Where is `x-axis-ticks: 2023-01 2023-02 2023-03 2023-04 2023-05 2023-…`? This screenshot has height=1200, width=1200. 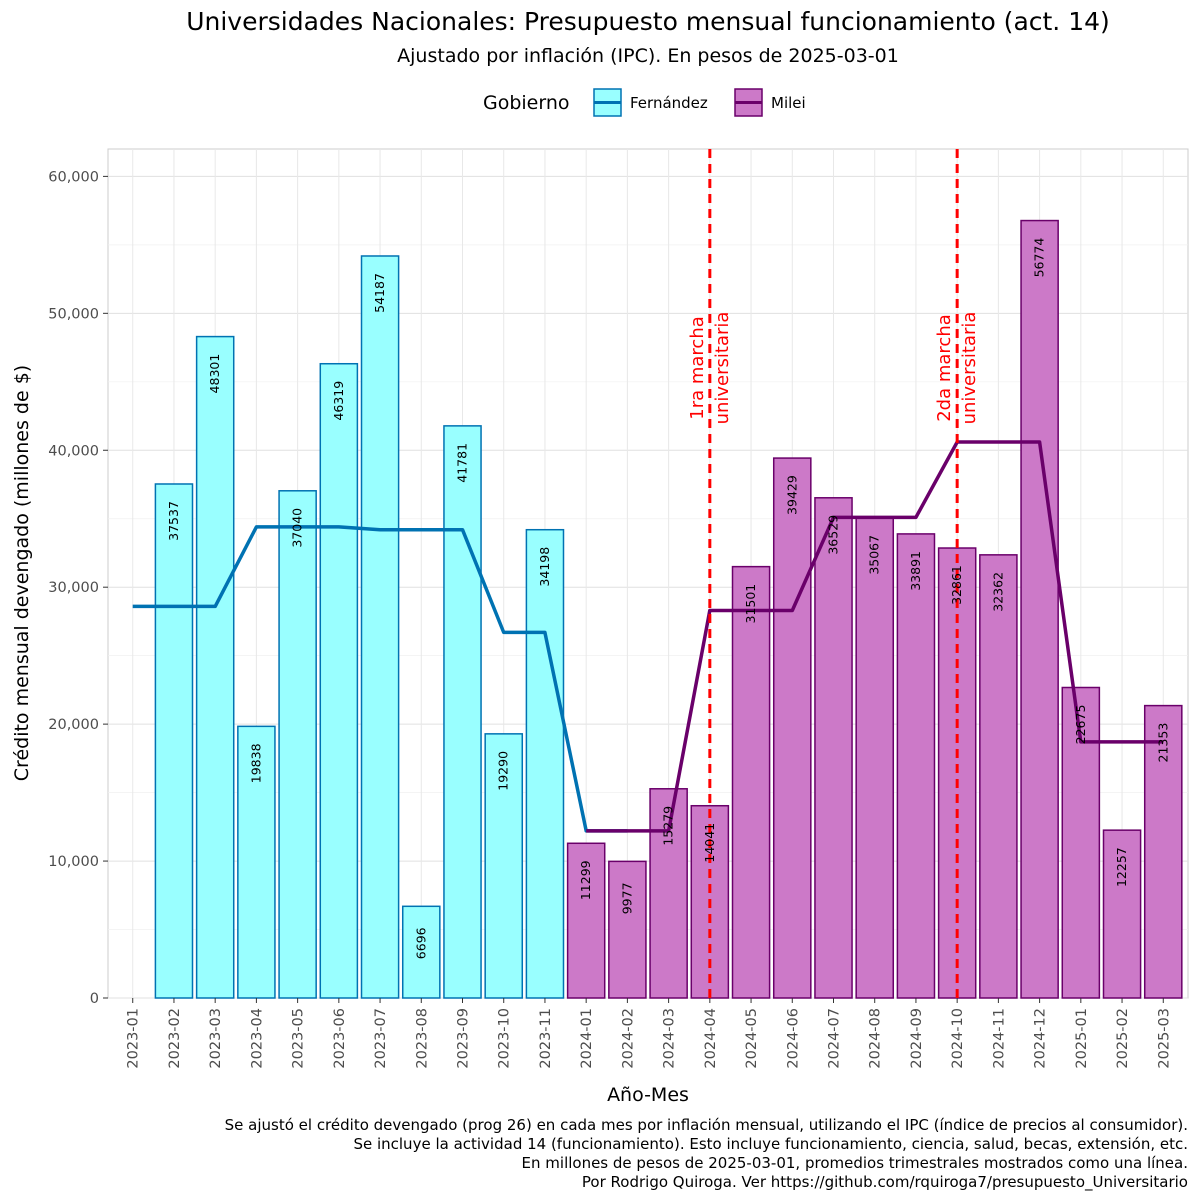
x-axis-ticks: 2023-01 2023-02 2023-03 2023-04 2023-05 2023-… is located at coordinates (649, 1033).